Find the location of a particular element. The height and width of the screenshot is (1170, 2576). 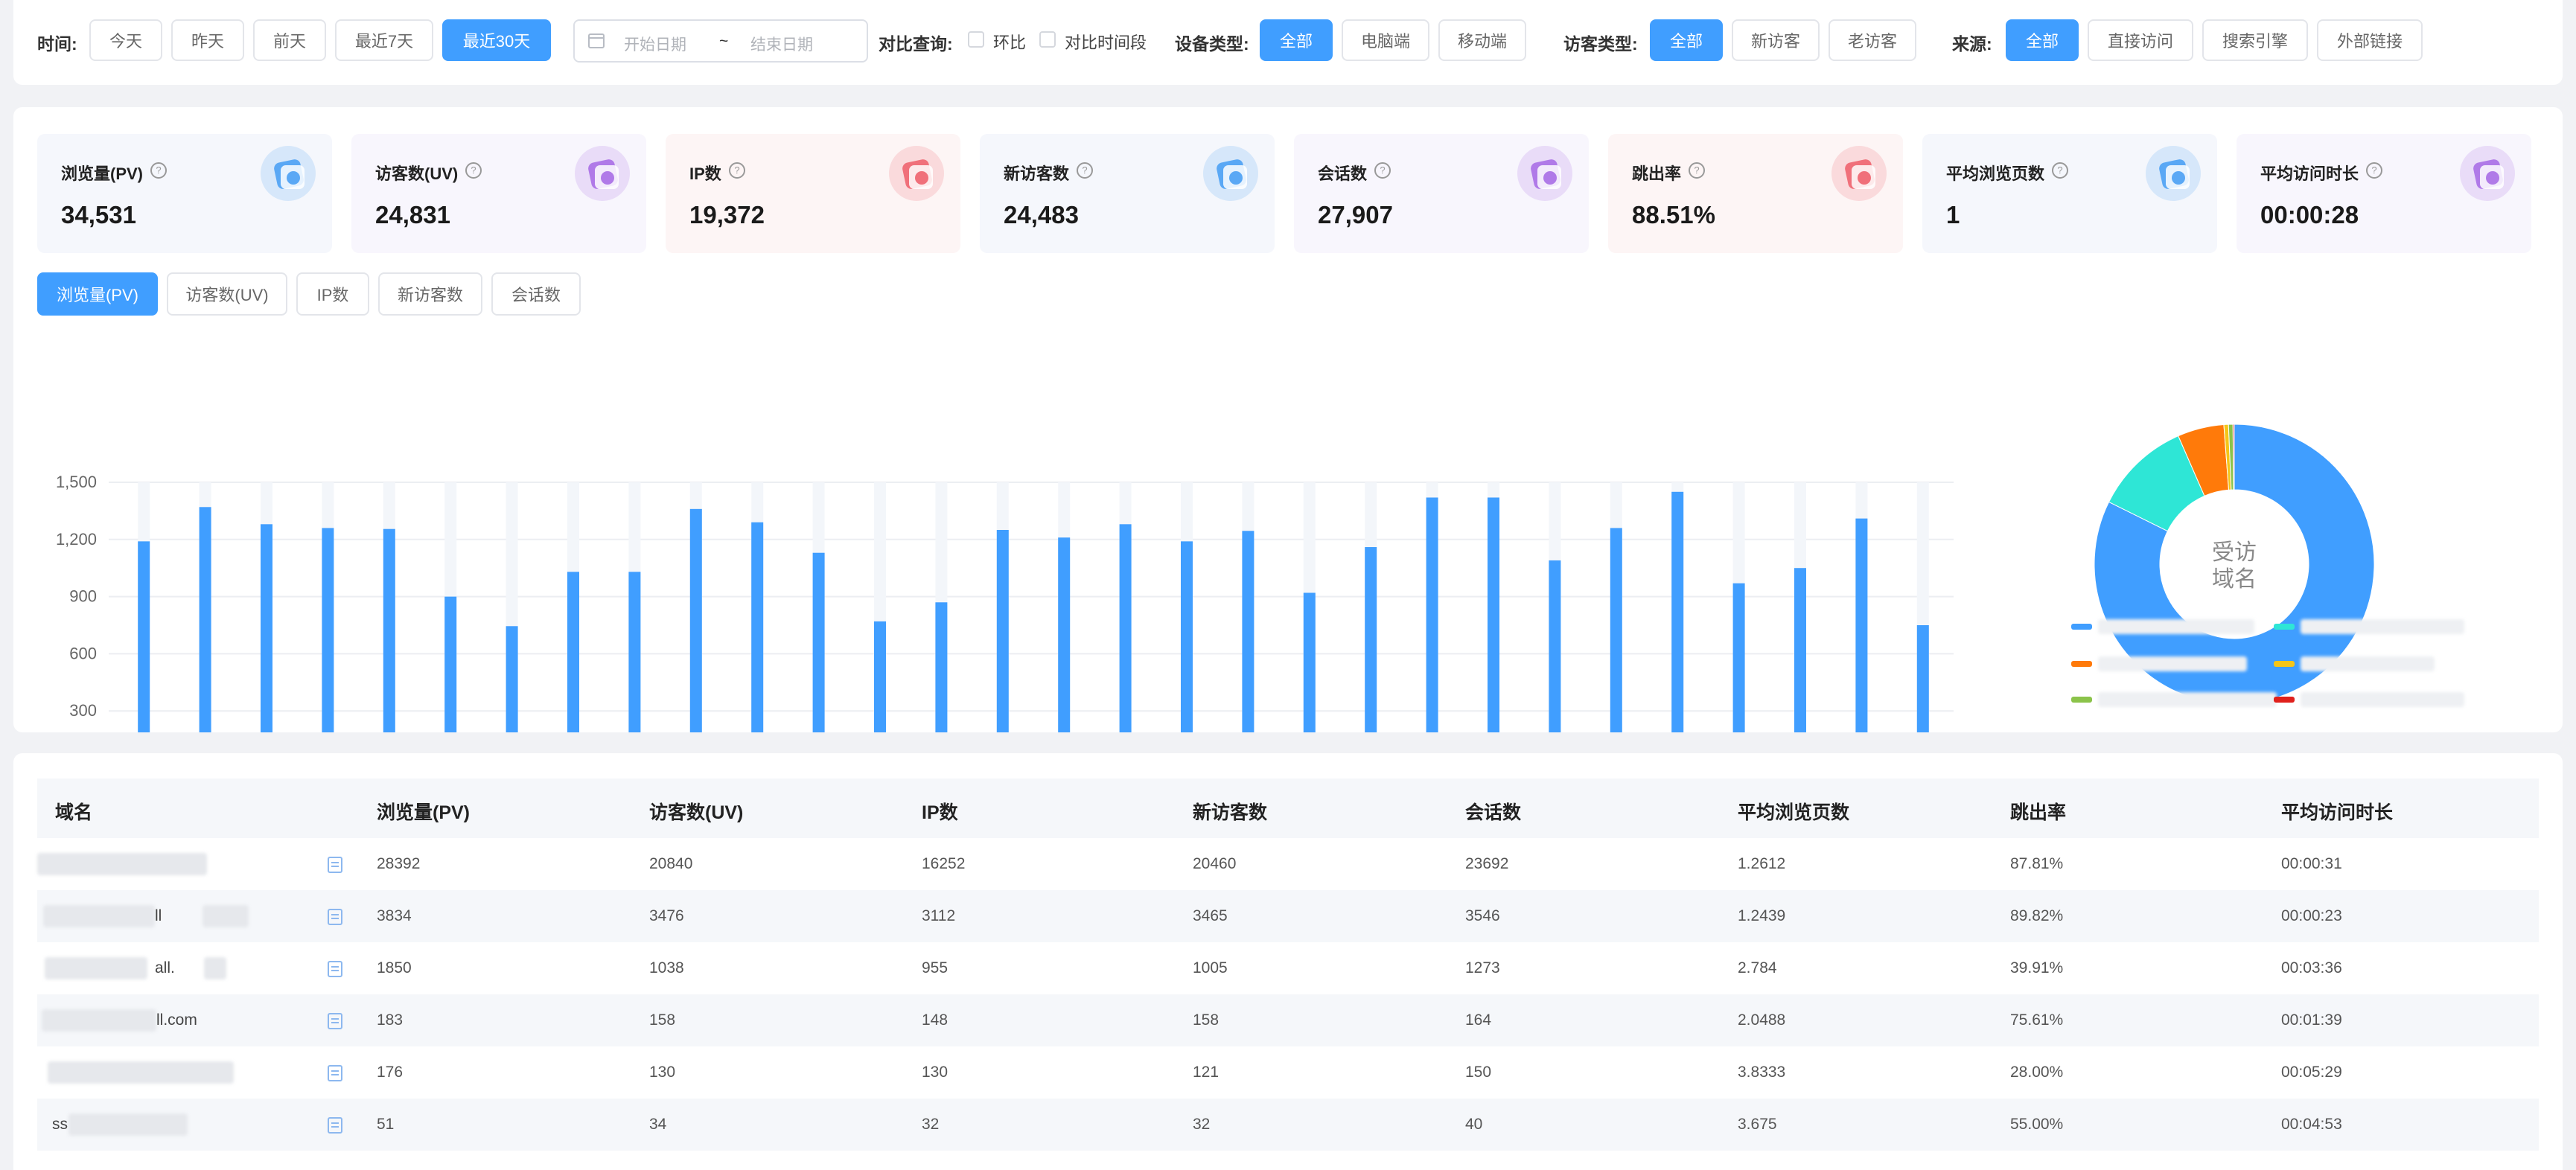

stat-value: 24,831 is located at coordinates (412, 214).